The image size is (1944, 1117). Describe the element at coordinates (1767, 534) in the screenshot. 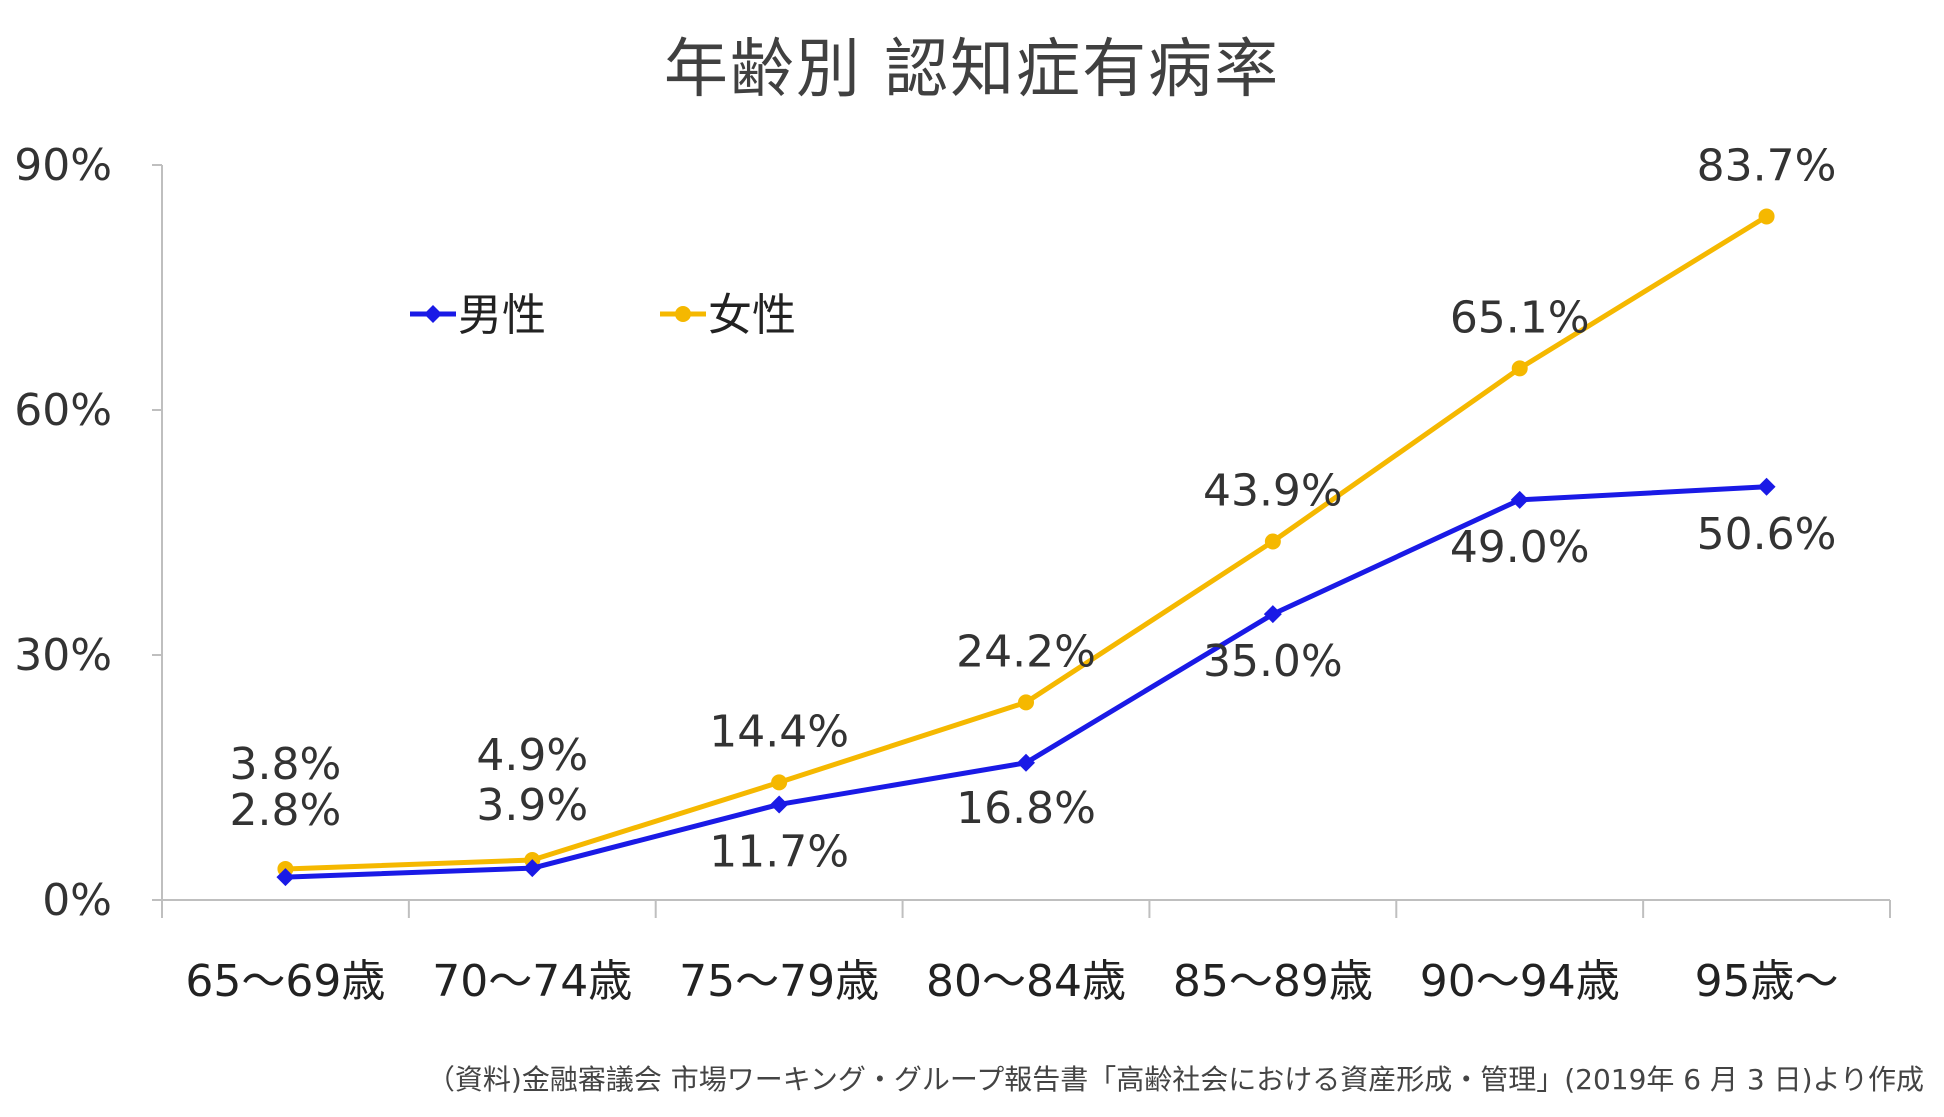

I see `data-label-male: 50.6%` at that location.